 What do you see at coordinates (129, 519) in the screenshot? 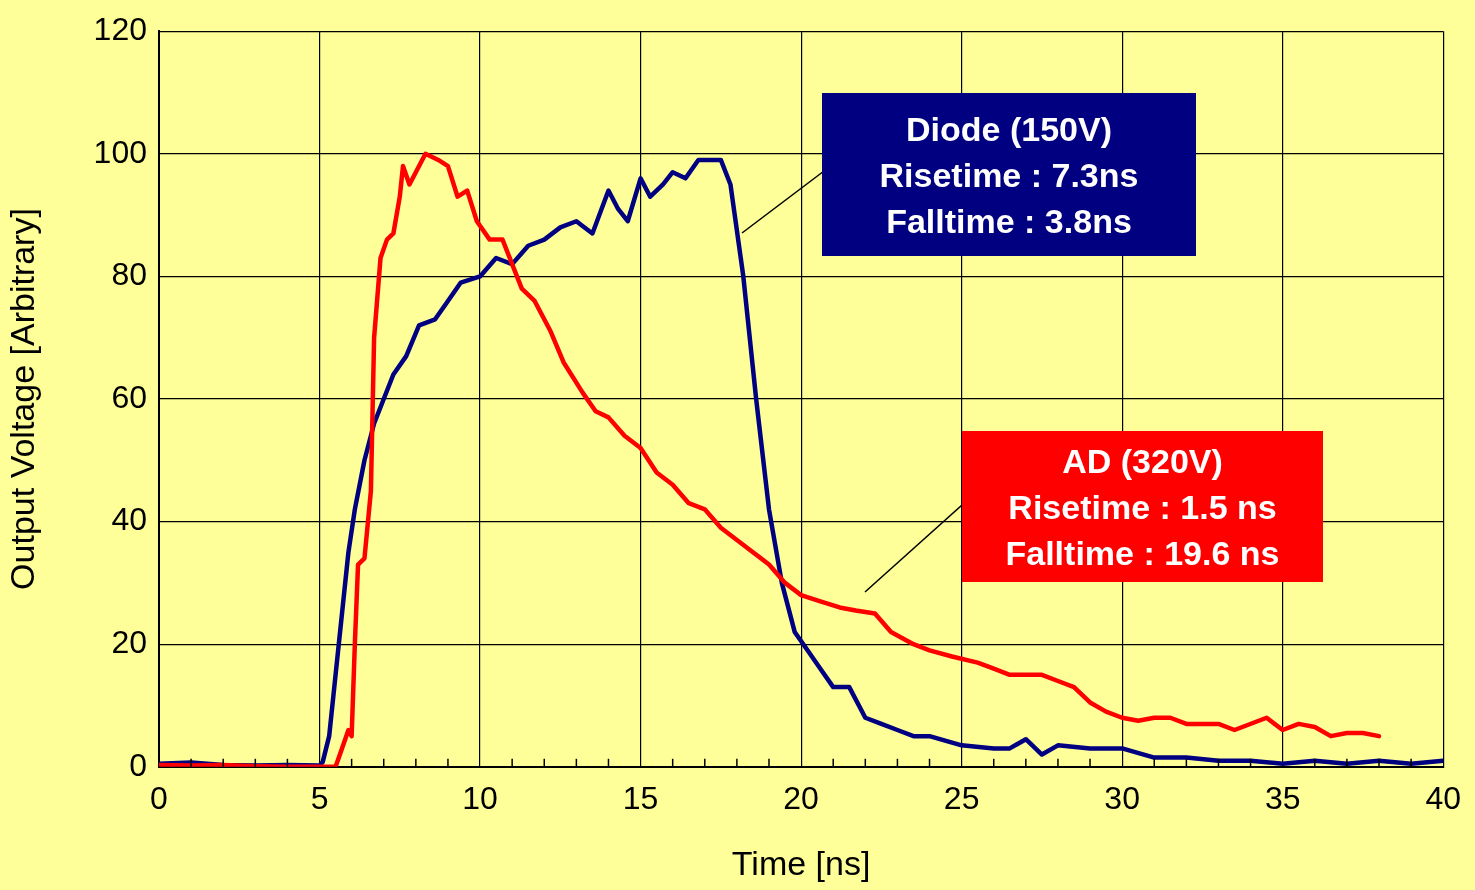
I see `y-tick-label: 40` at bounding box center [129, 519].